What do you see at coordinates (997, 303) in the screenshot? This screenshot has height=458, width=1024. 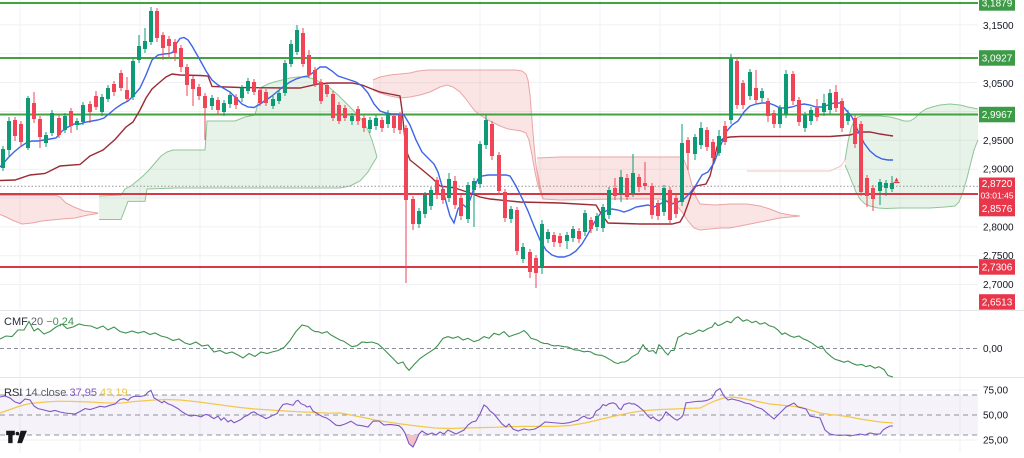 I see `svg-text: 2,6513` at bounding box center [997, 303].